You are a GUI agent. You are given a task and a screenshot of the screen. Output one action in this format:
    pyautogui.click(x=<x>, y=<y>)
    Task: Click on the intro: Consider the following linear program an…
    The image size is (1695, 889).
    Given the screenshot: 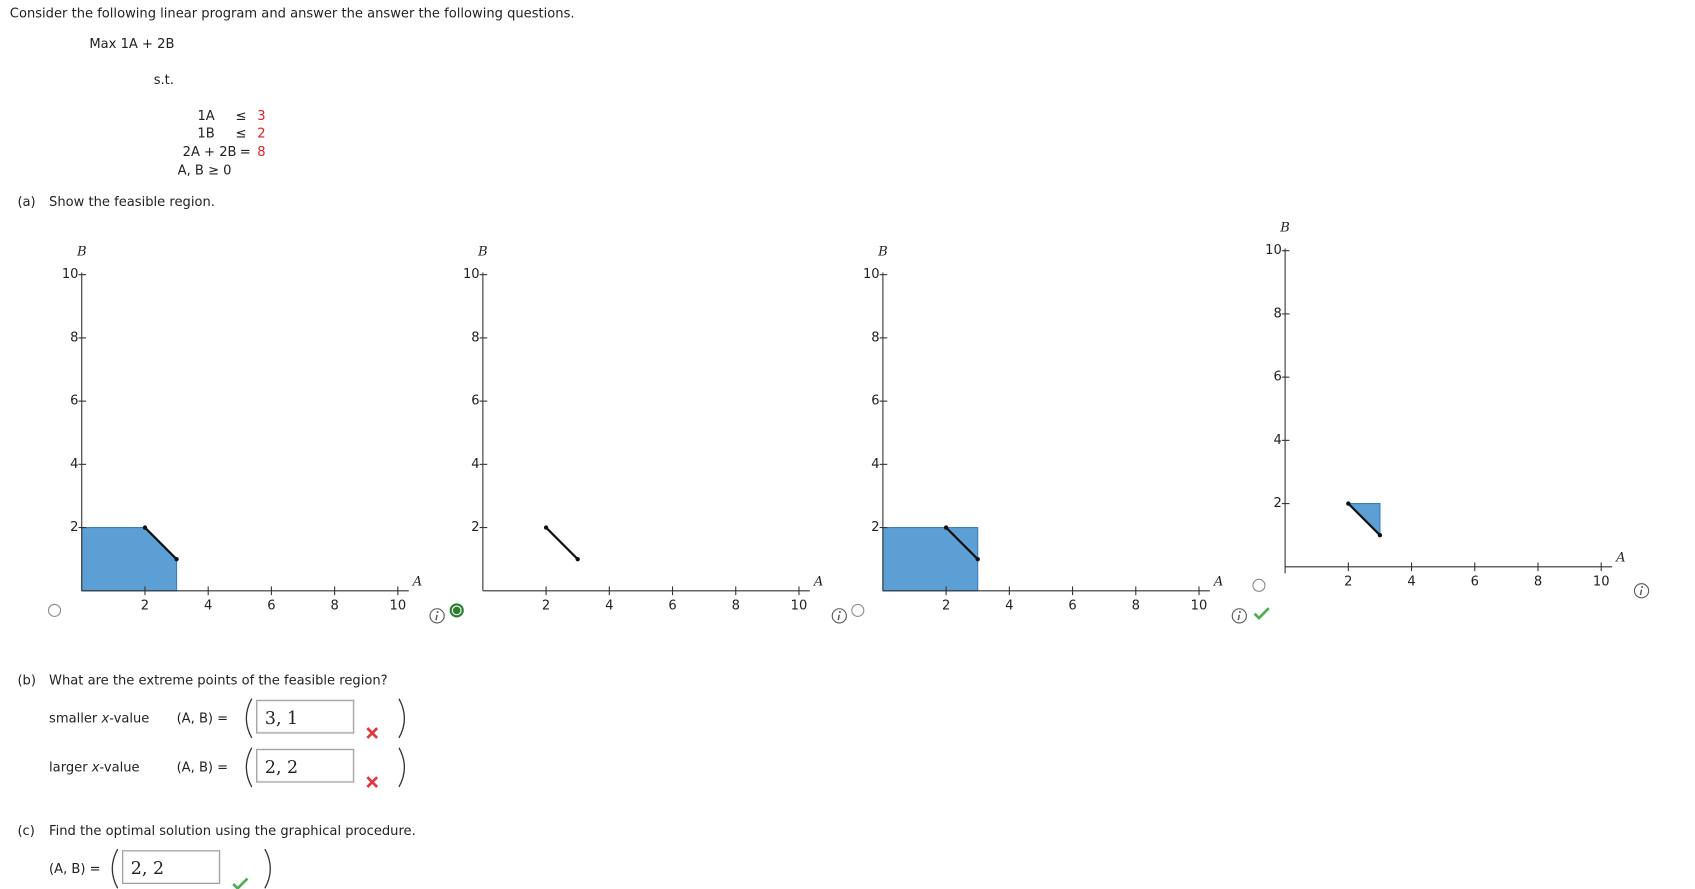 What is the action you would take?
    pyautogui.click(x=292, y=13)
    